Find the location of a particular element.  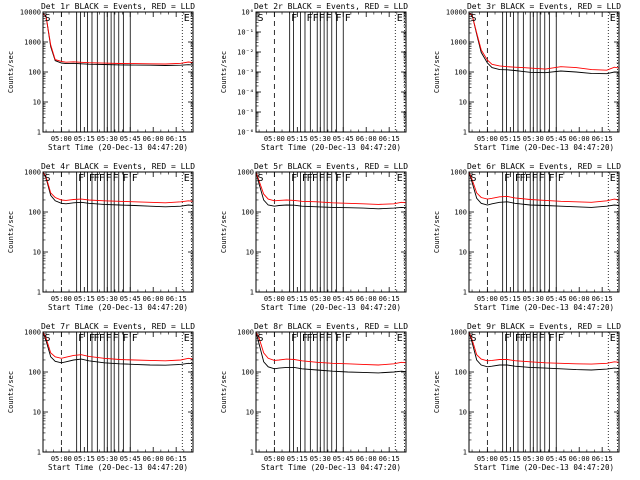

panel-title: Det 9r BLACK = Events, RED = LLD is located at coordinates (544, 326).